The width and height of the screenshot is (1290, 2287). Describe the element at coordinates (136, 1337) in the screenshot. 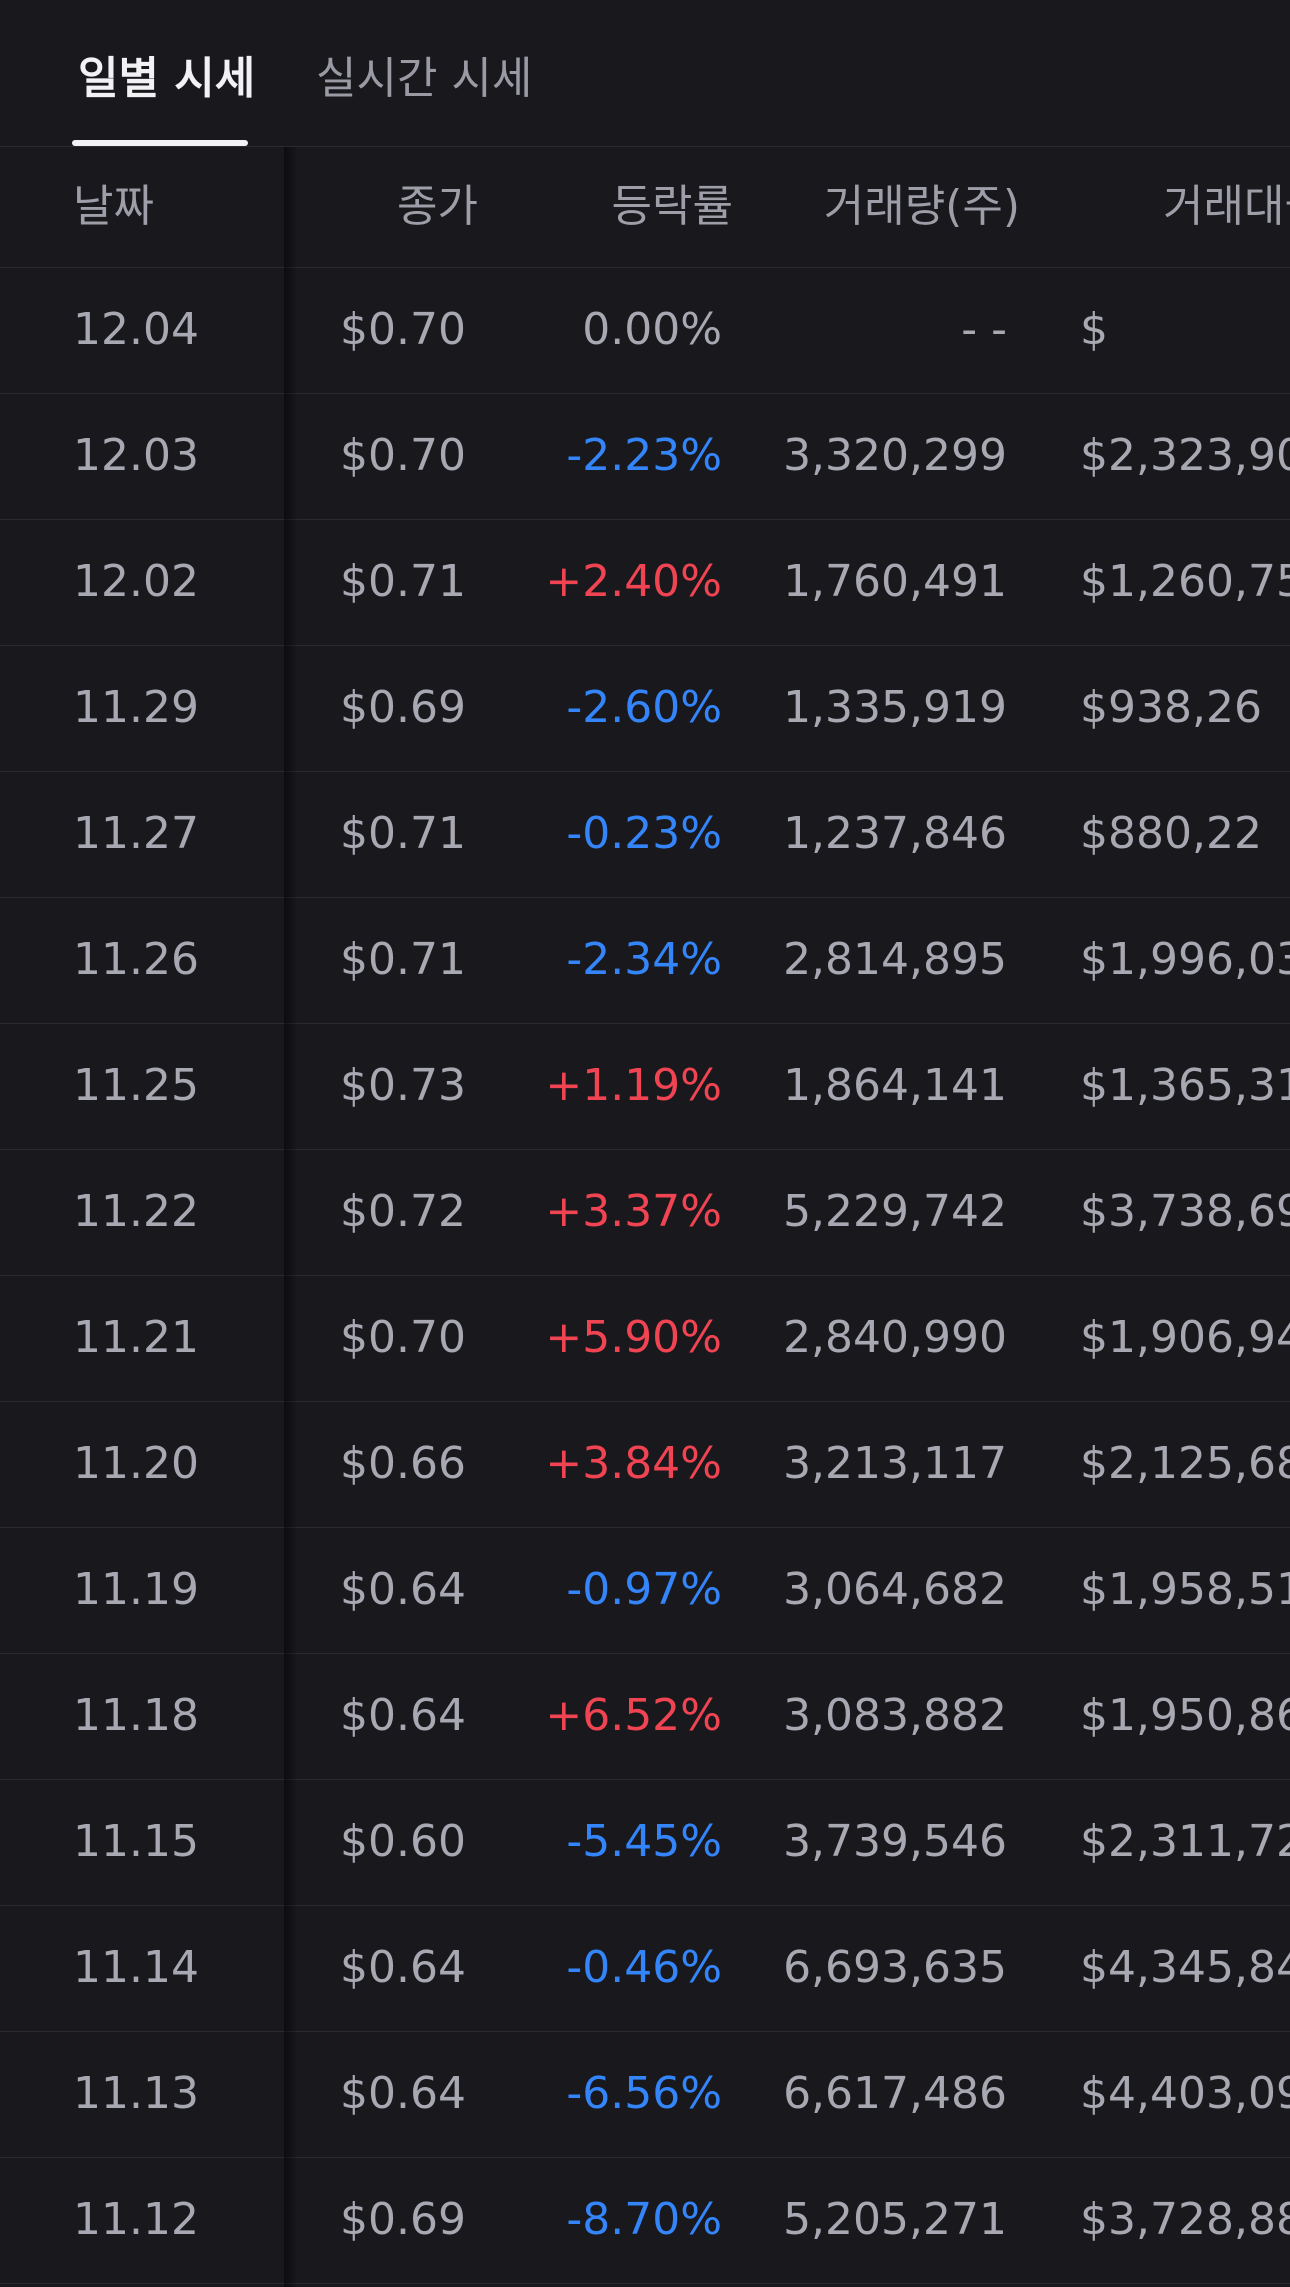

I see `row-date: 11.21` at that location.